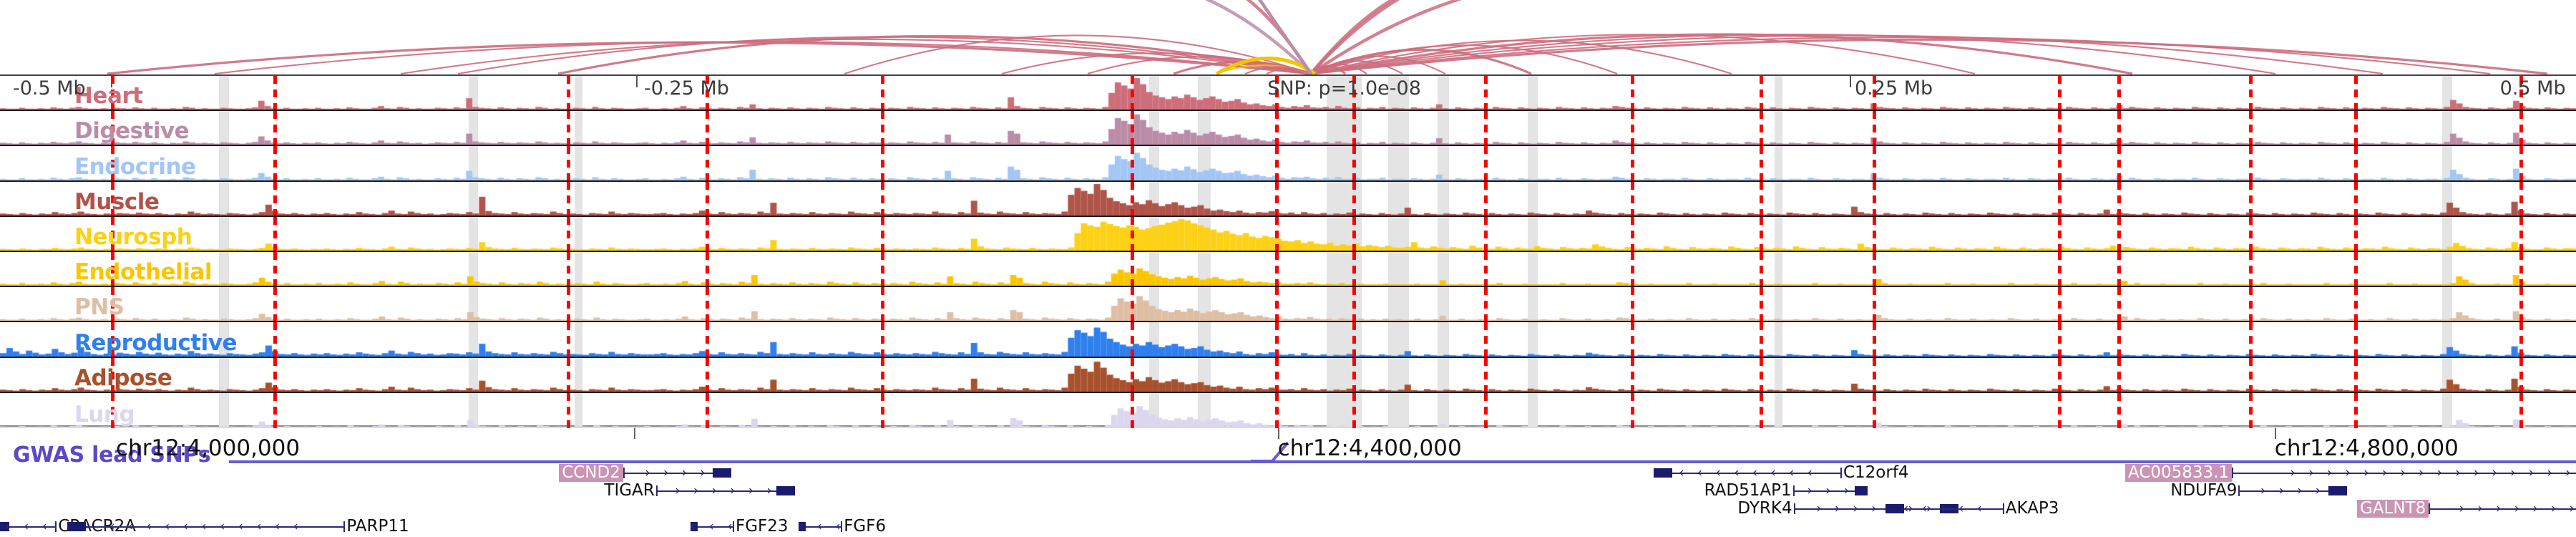 This screenshot has height=537, width=2576. I want to click on gene-tigar: TIGAR › › › › › ›, so click(699, 490).